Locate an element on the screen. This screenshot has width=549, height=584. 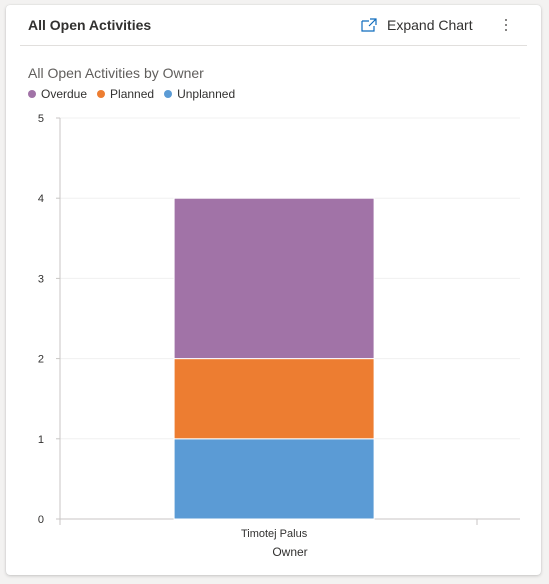
legend-item-planned: Planned is located at coordinates (125, 94).